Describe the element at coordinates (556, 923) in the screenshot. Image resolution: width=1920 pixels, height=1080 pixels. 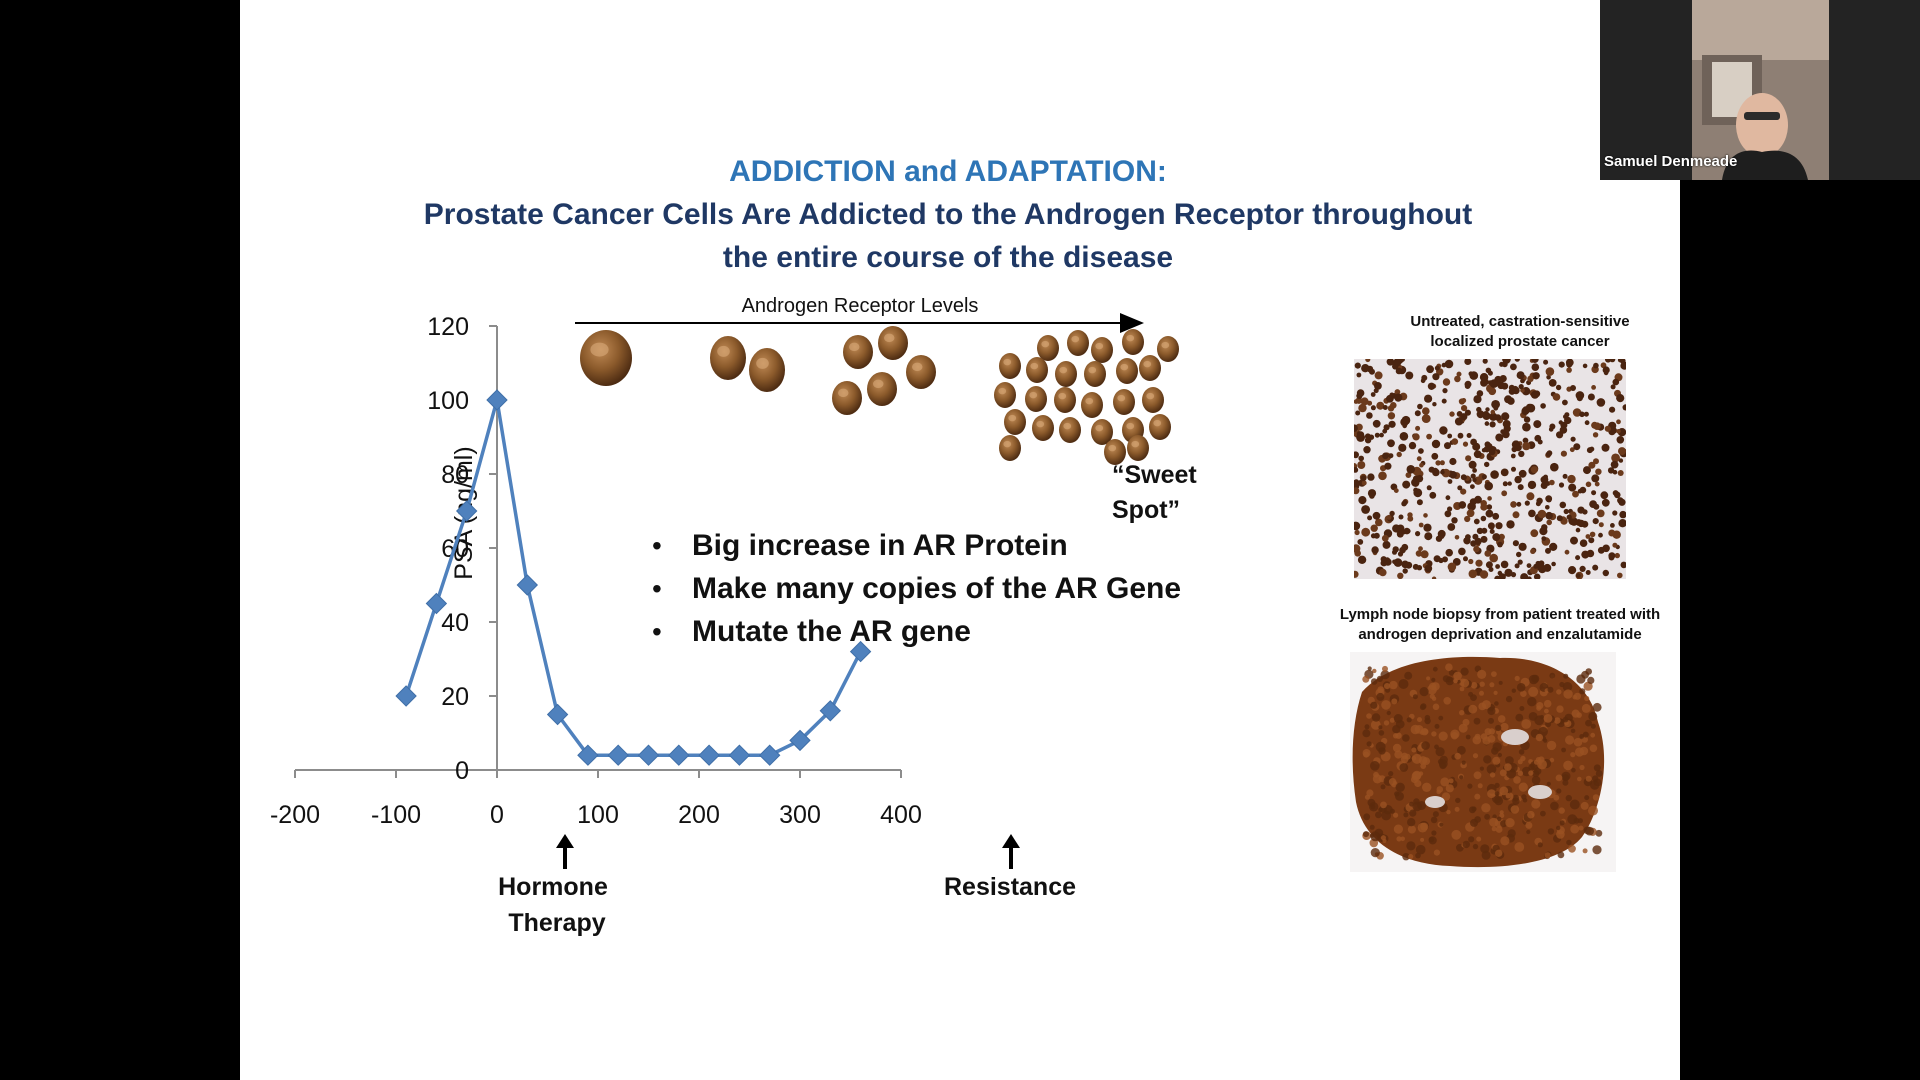
I see `hormone-therapy-label-line2: Therapy` at that location.